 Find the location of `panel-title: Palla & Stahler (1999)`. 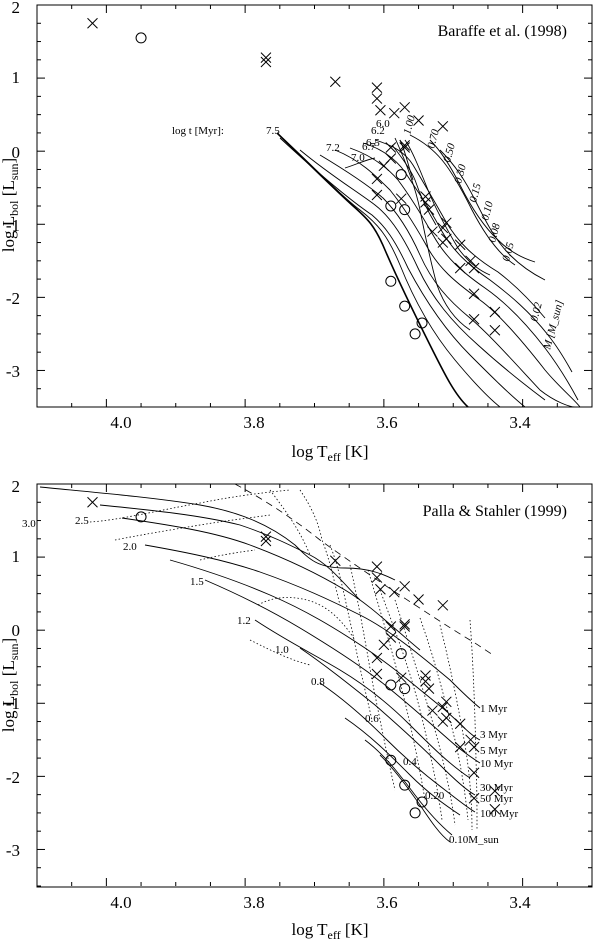

panel-title: Palla & Stahler (1999) is located at coordinates (495, 511).